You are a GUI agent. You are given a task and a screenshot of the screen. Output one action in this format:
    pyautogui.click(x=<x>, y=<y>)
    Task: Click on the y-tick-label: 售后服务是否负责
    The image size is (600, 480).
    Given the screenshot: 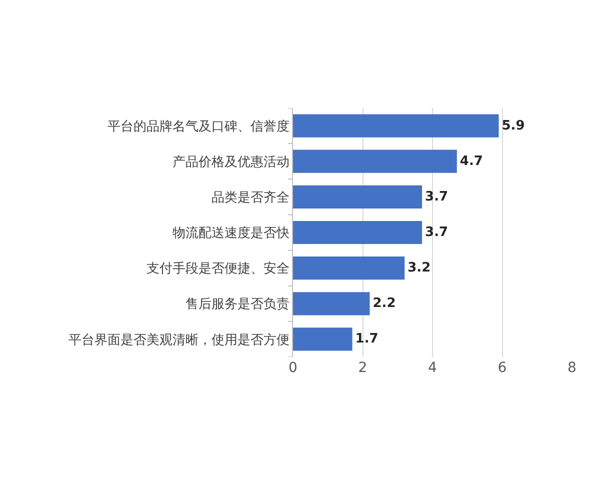 What is the action you would take?
    pyautogui.click(x=237, y=304)
    